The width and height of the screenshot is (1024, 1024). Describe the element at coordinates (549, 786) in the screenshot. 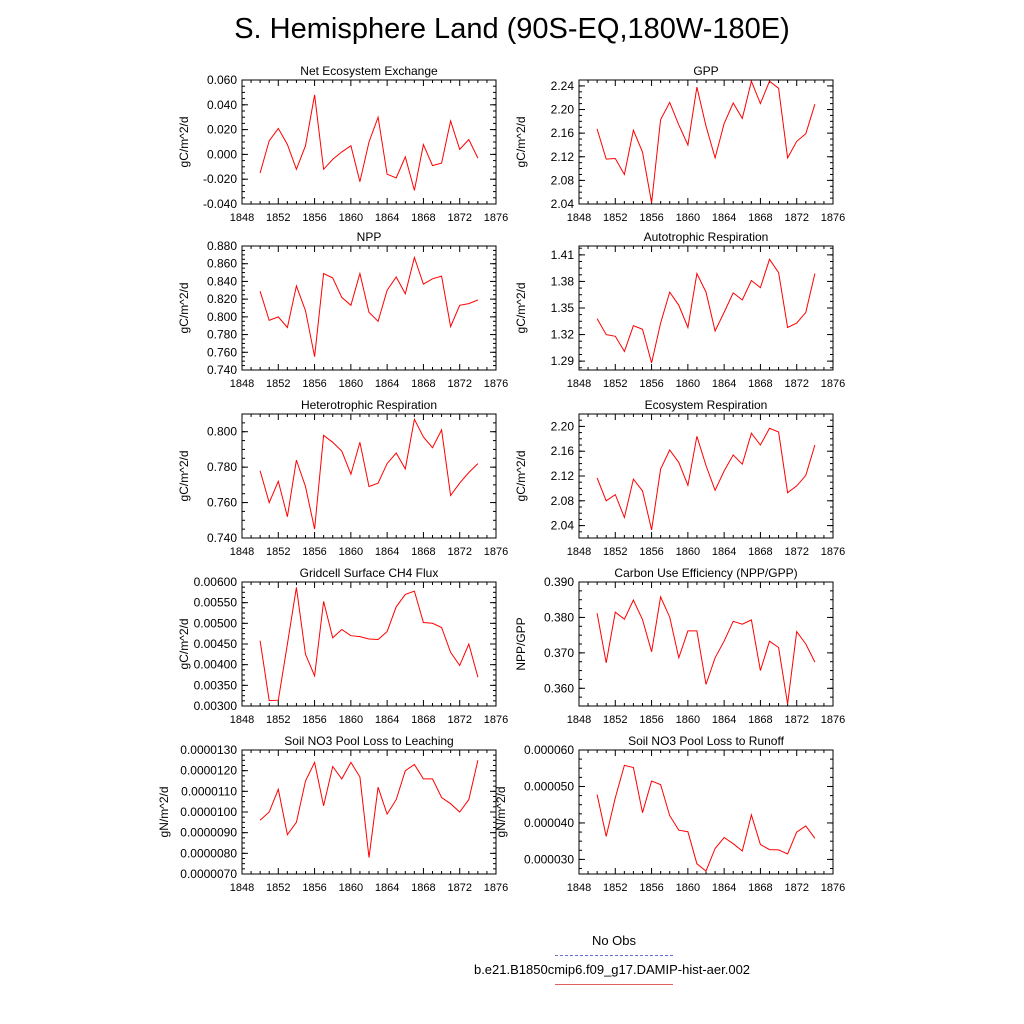

I see `y-tick-label: 0.000050` at that location.